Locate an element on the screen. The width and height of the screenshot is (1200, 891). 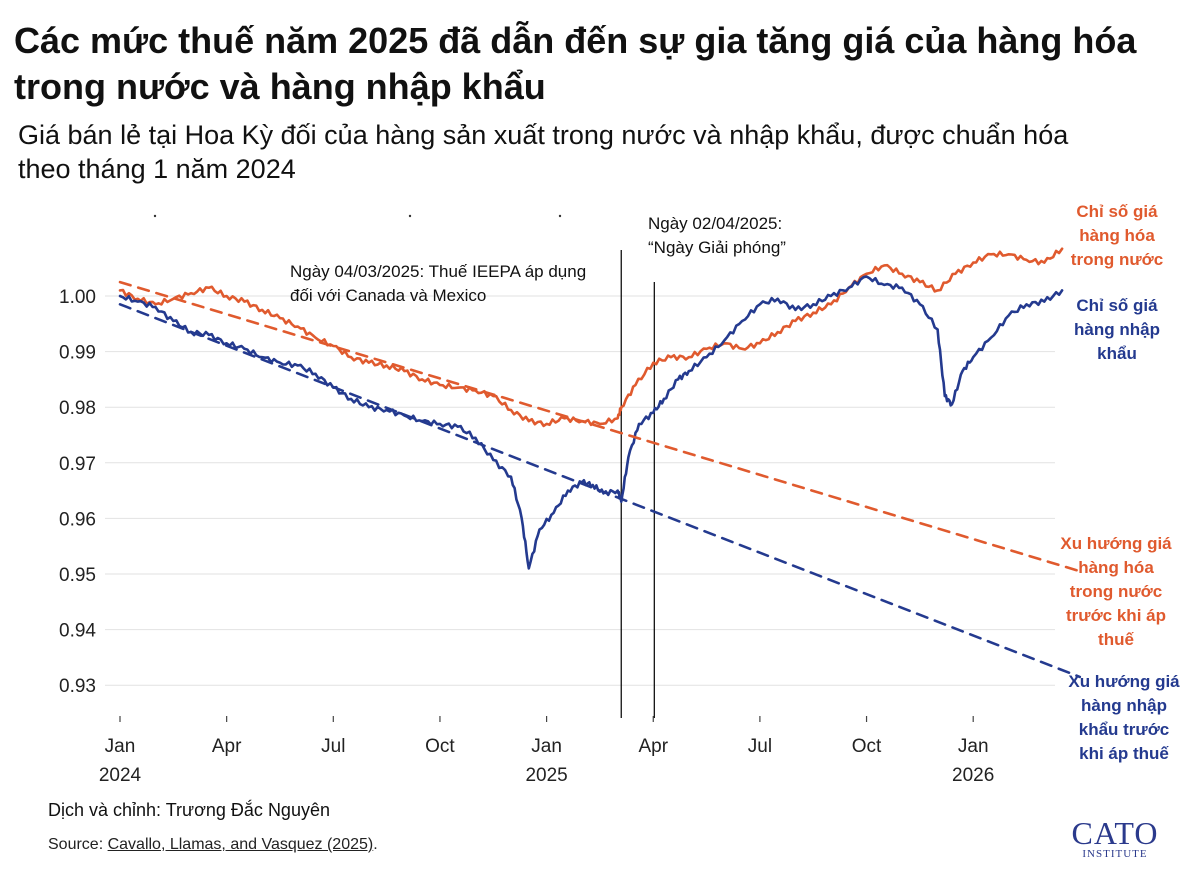
label-domestic-index-line3: trong nước is located at coordinates (1117, 259).